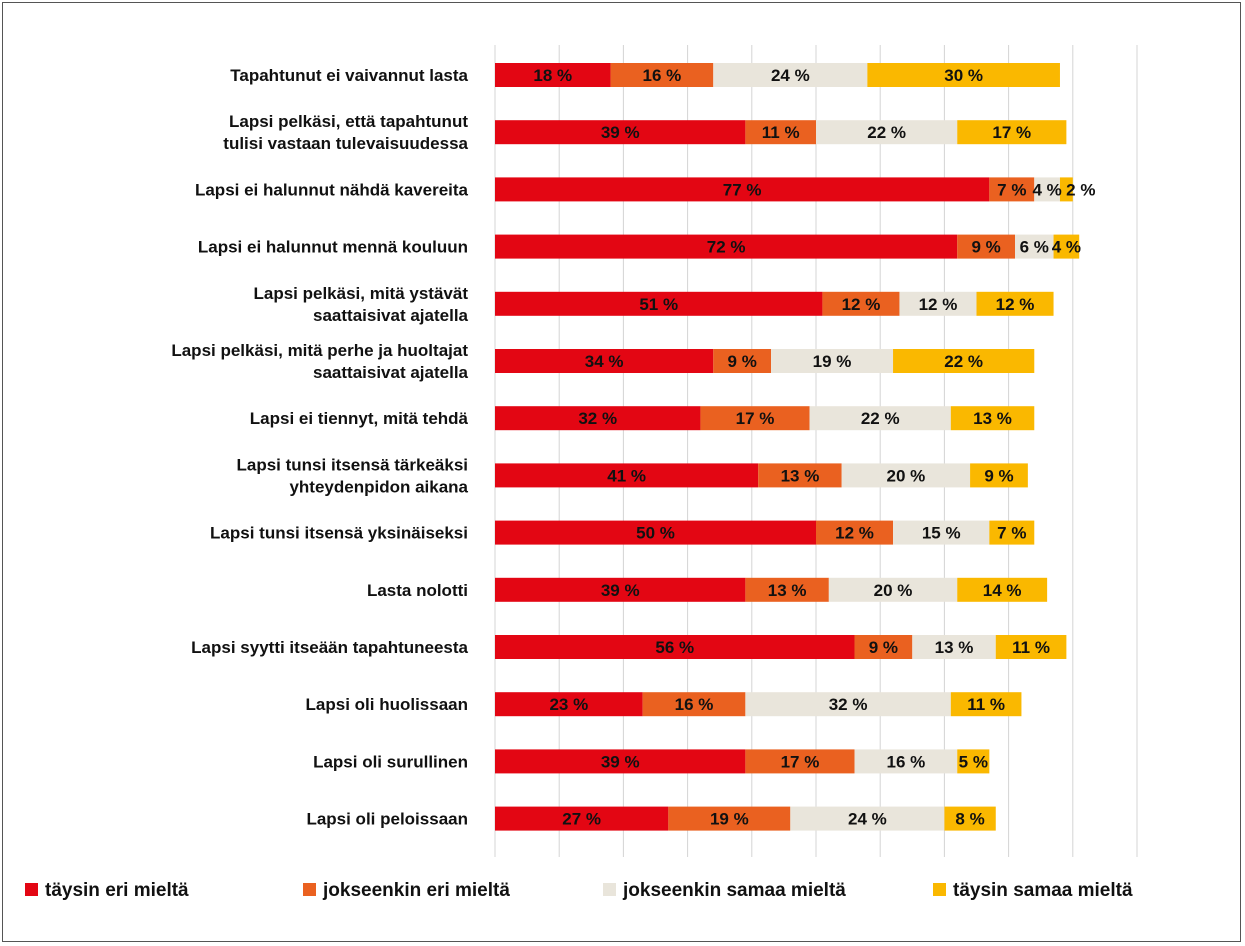 The height and width of the screenshot is (946, 1245). I want to click on legend-label: jokseenkin eri mieltä, so click(416, 890).